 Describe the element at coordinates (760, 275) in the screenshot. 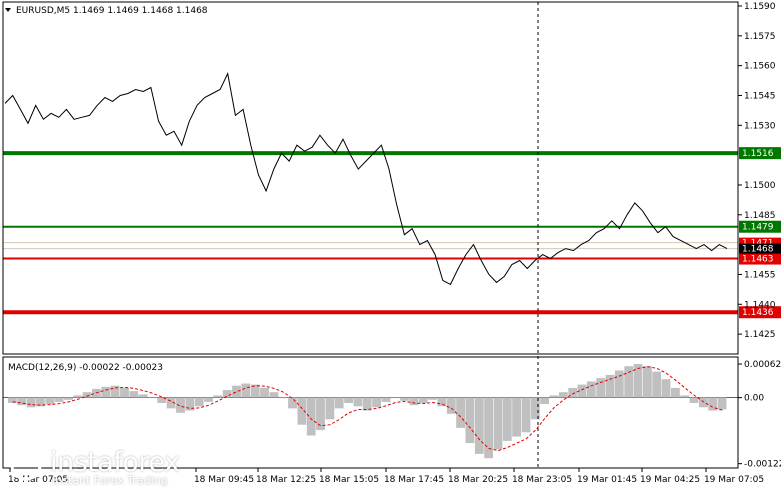

I see `price-ytick-label: 1.1455` at that location.